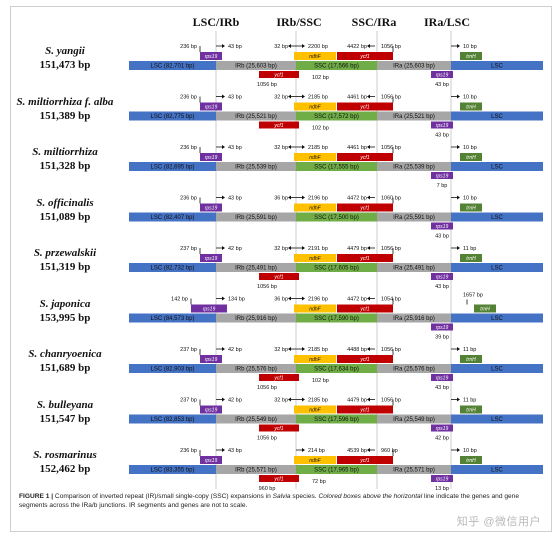 This screenshot has width=560, height=541. I want to click on header-lsc-irb: LSC/IRb, so click(216, 22).